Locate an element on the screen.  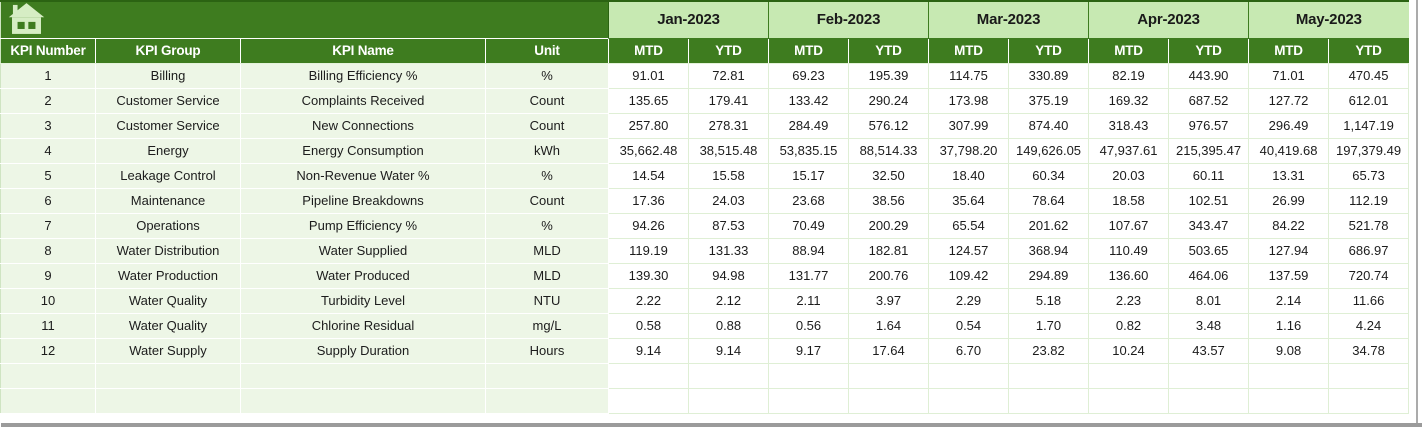
cell-kpi-name: Water Supplied is located at coordinates (363, 251).